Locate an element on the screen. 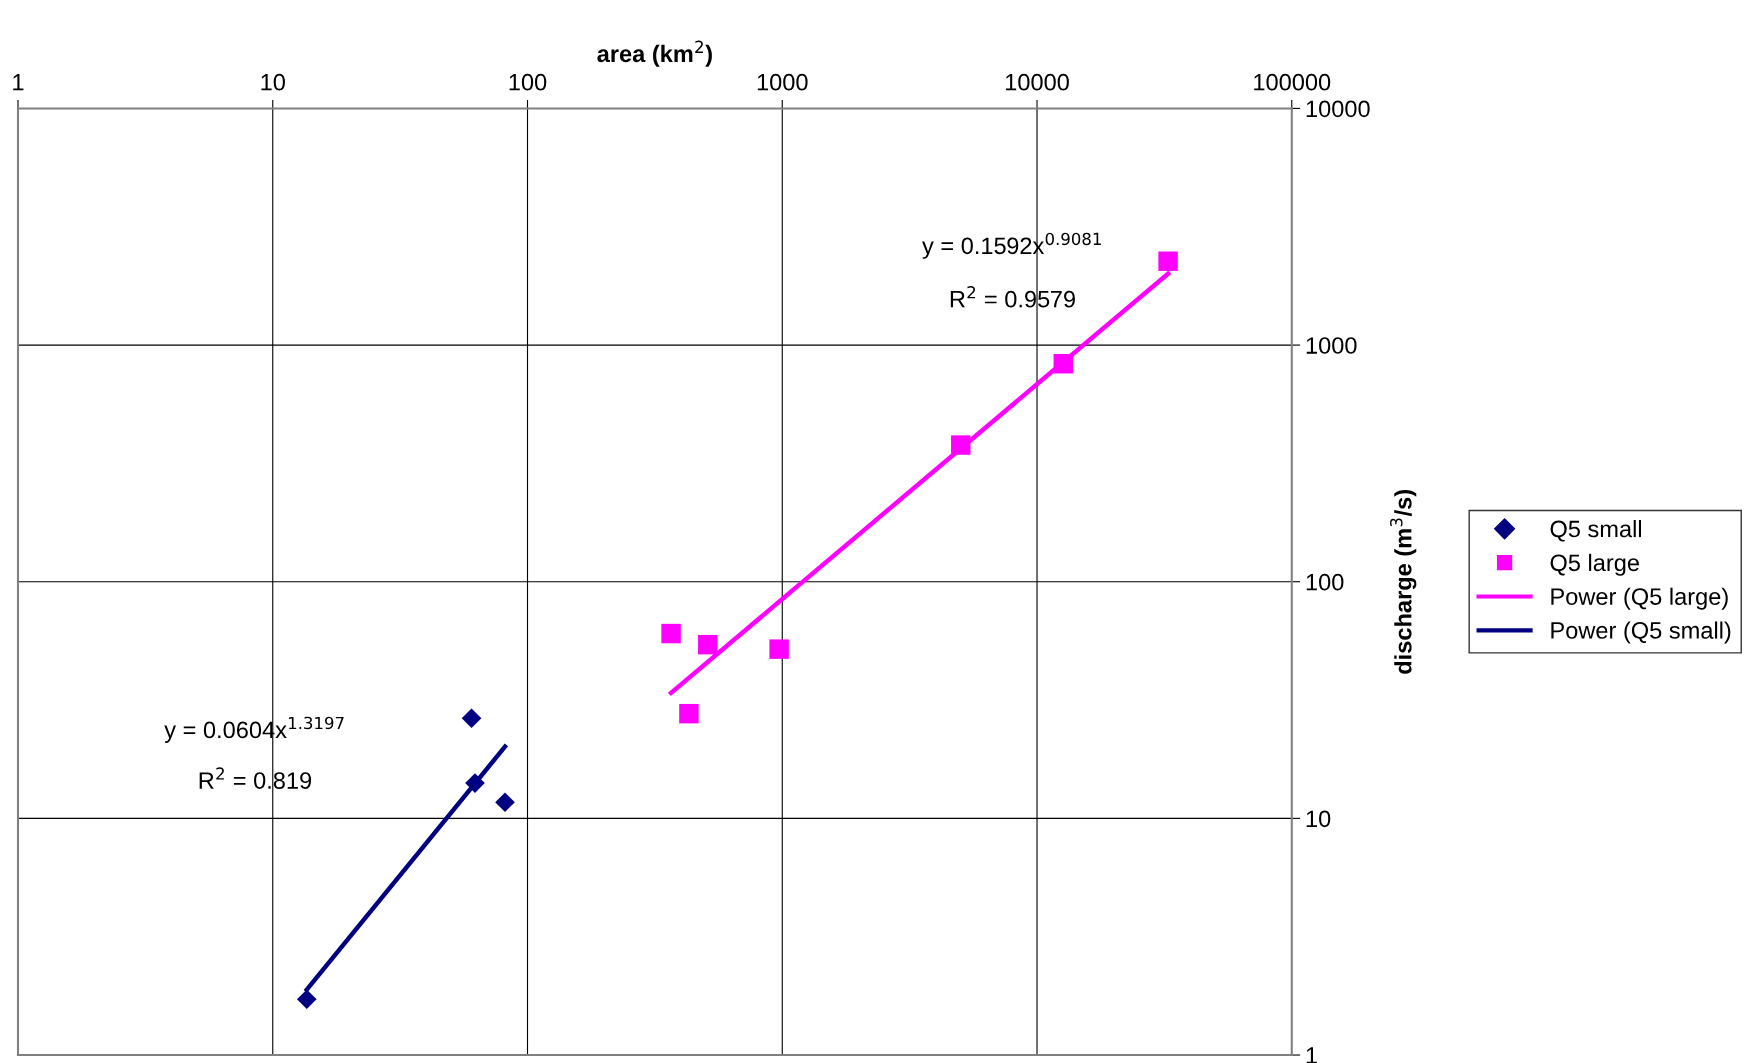 The height and width of the screenshot is (1063, 1748). x-tick-label: 100000 is located at coordinates (1292, 82).